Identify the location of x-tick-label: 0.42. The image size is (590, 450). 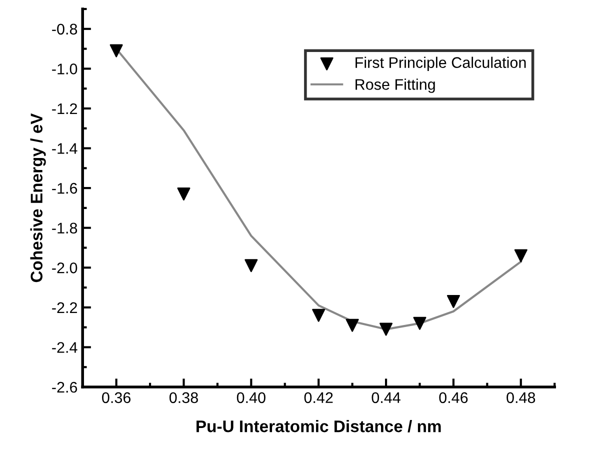
(318, 398).